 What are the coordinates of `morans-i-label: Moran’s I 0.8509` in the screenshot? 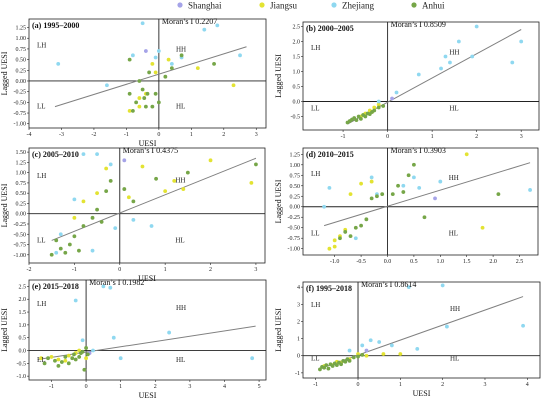 It's located at (418, 24).